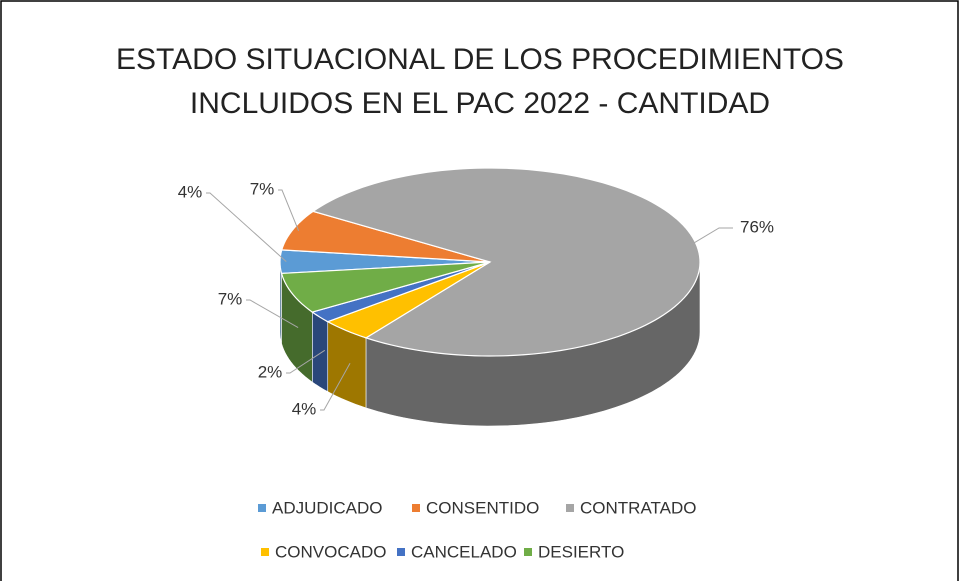 This screenshot has width=959, height=581. I want to click on slice-side, so click(320, 352).